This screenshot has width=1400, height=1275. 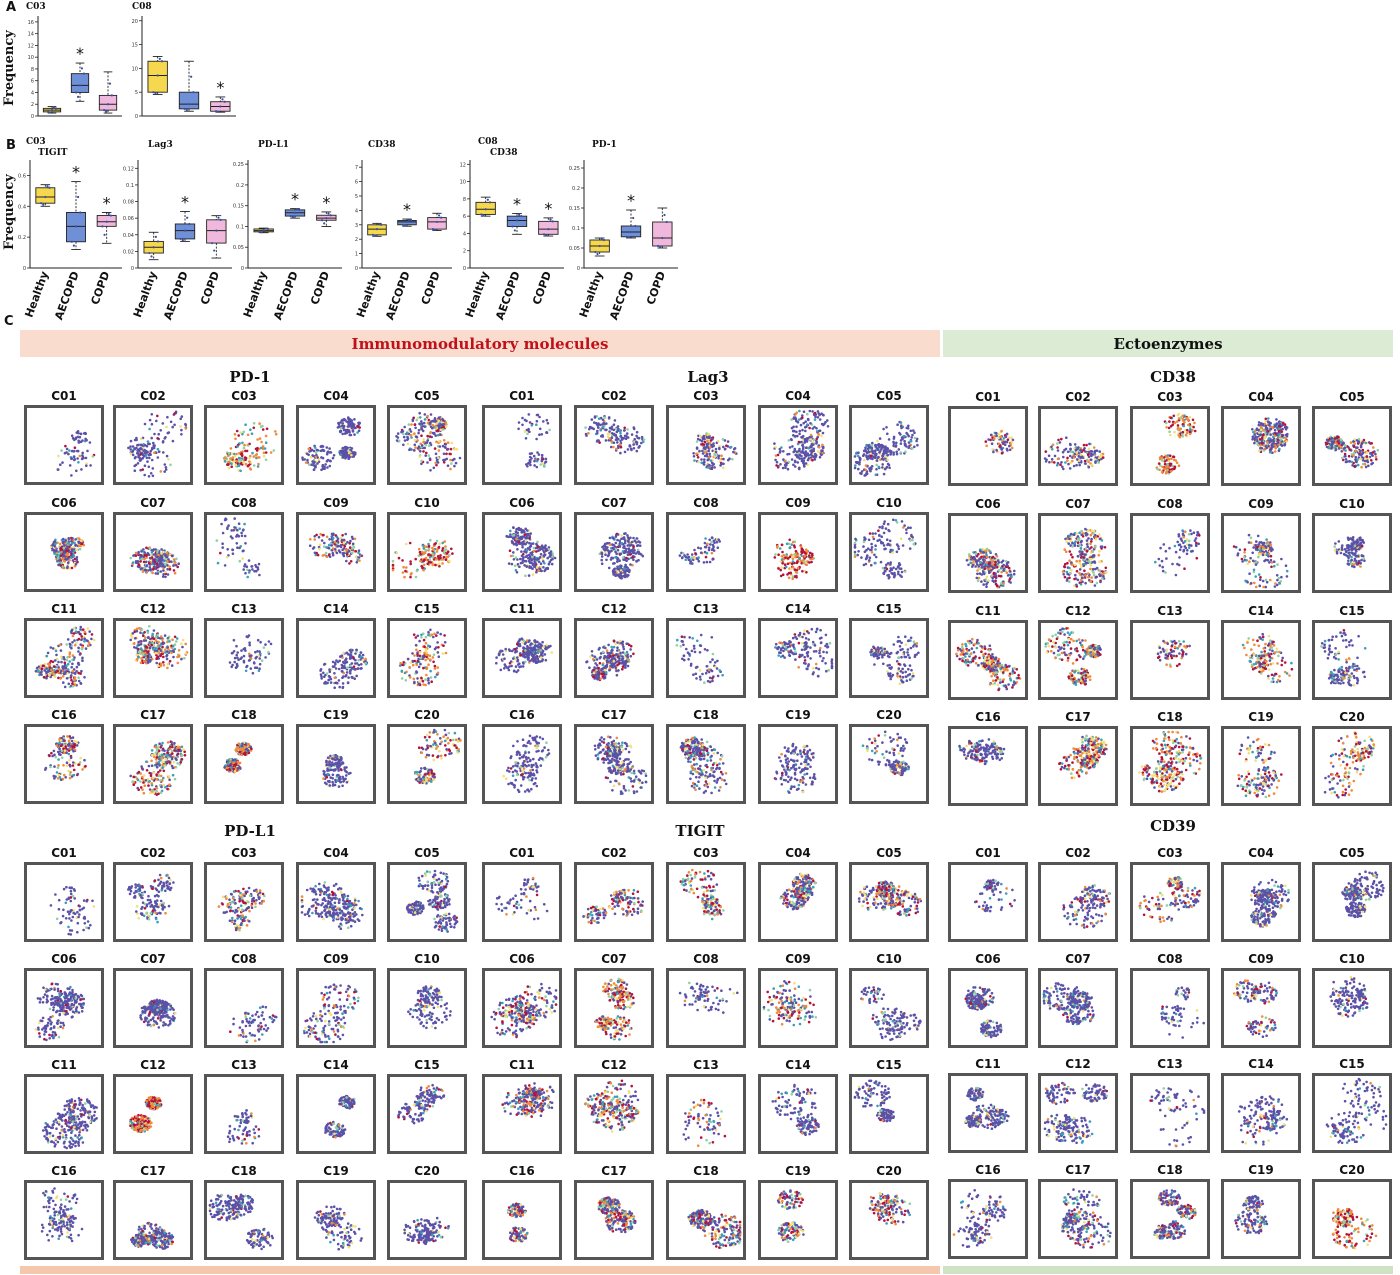 I want to click on chart-title: C08, so click(x=142, y=7).